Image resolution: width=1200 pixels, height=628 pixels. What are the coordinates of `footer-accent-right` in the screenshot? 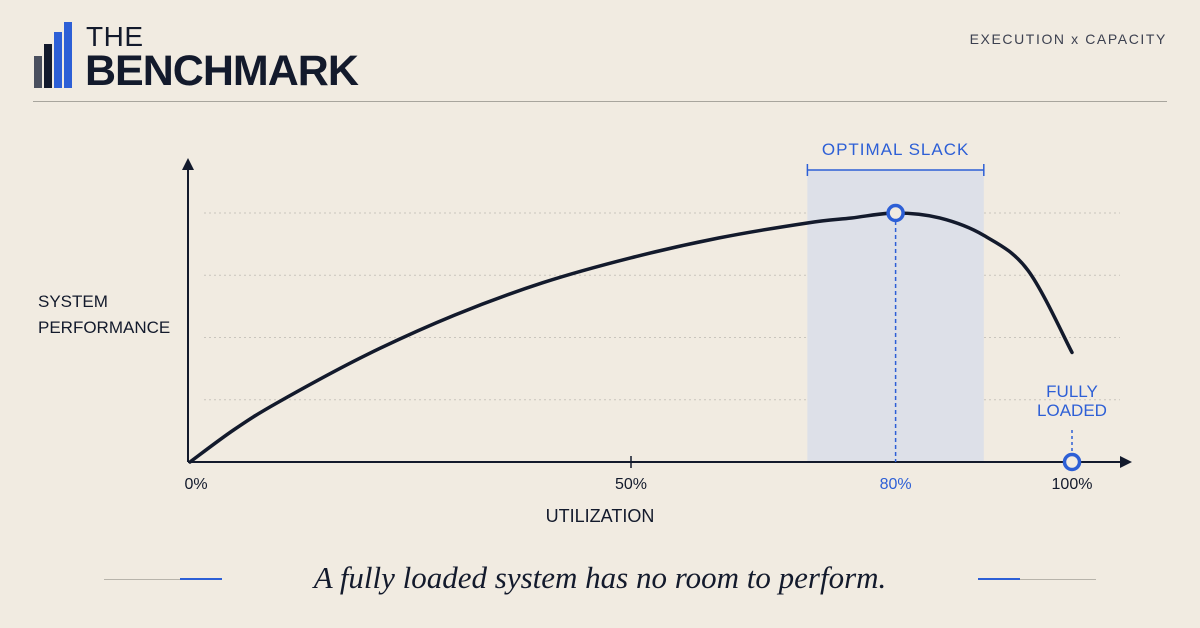 It's located at (999, 579).